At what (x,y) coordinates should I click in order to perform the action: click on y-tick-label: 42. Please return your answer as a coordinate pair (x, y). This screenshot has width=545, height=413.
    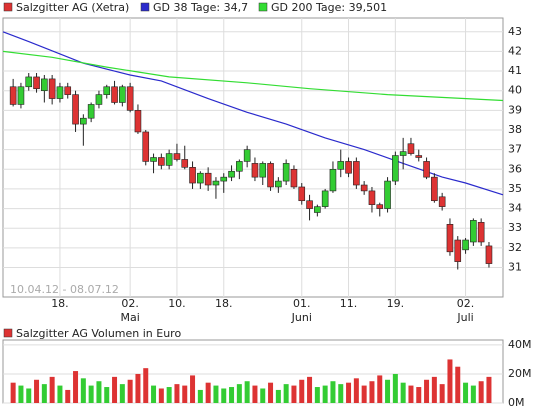
    Looking at the image, I should click on (515, 50).